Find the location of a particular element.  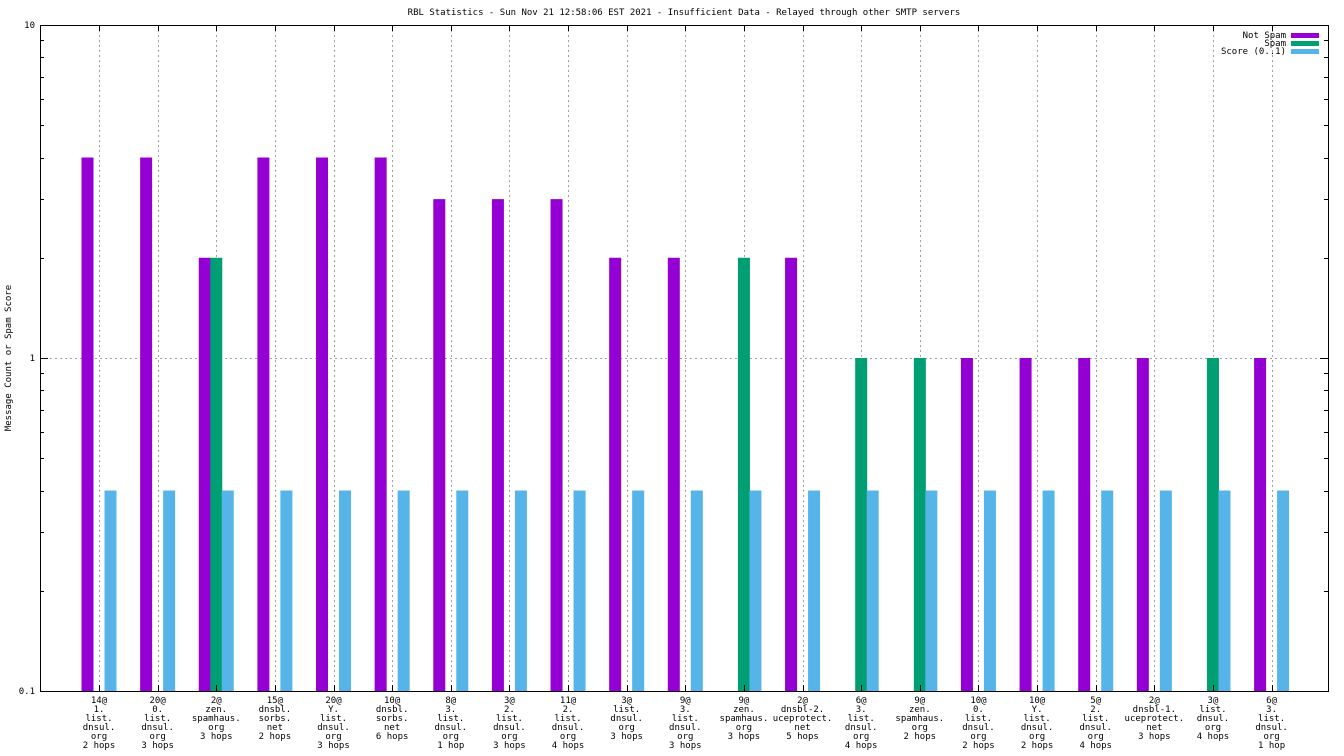

x-tick-label: 11@ 2. list. dnsul. org 4 hops is located at coordinates (568, 723).